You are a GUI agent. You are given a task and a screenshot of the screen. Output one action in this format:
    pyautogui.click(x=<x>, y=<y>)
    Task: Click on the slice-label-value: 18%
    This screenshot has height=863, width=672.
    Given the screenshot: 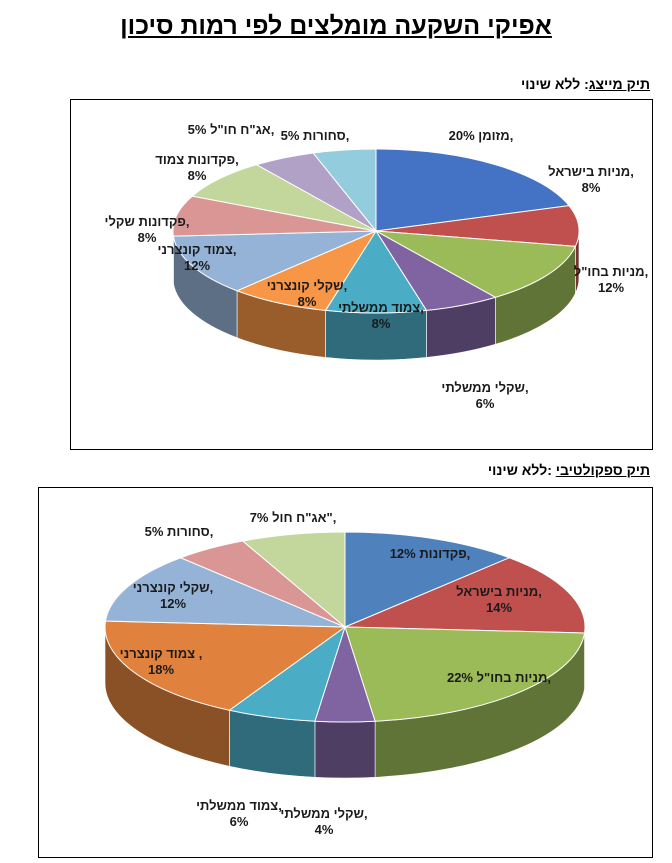 What is the action you would take?
    pyautogui.click(x=161, y=669)
    